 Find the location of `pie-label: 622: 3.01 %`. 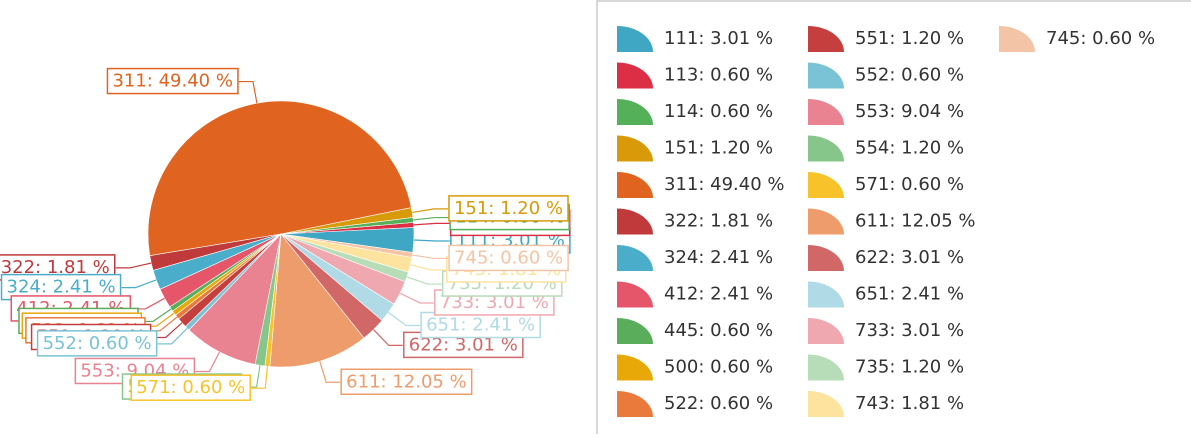

pie-label: 622: 3.01 % is located at coordinates (463, 344).